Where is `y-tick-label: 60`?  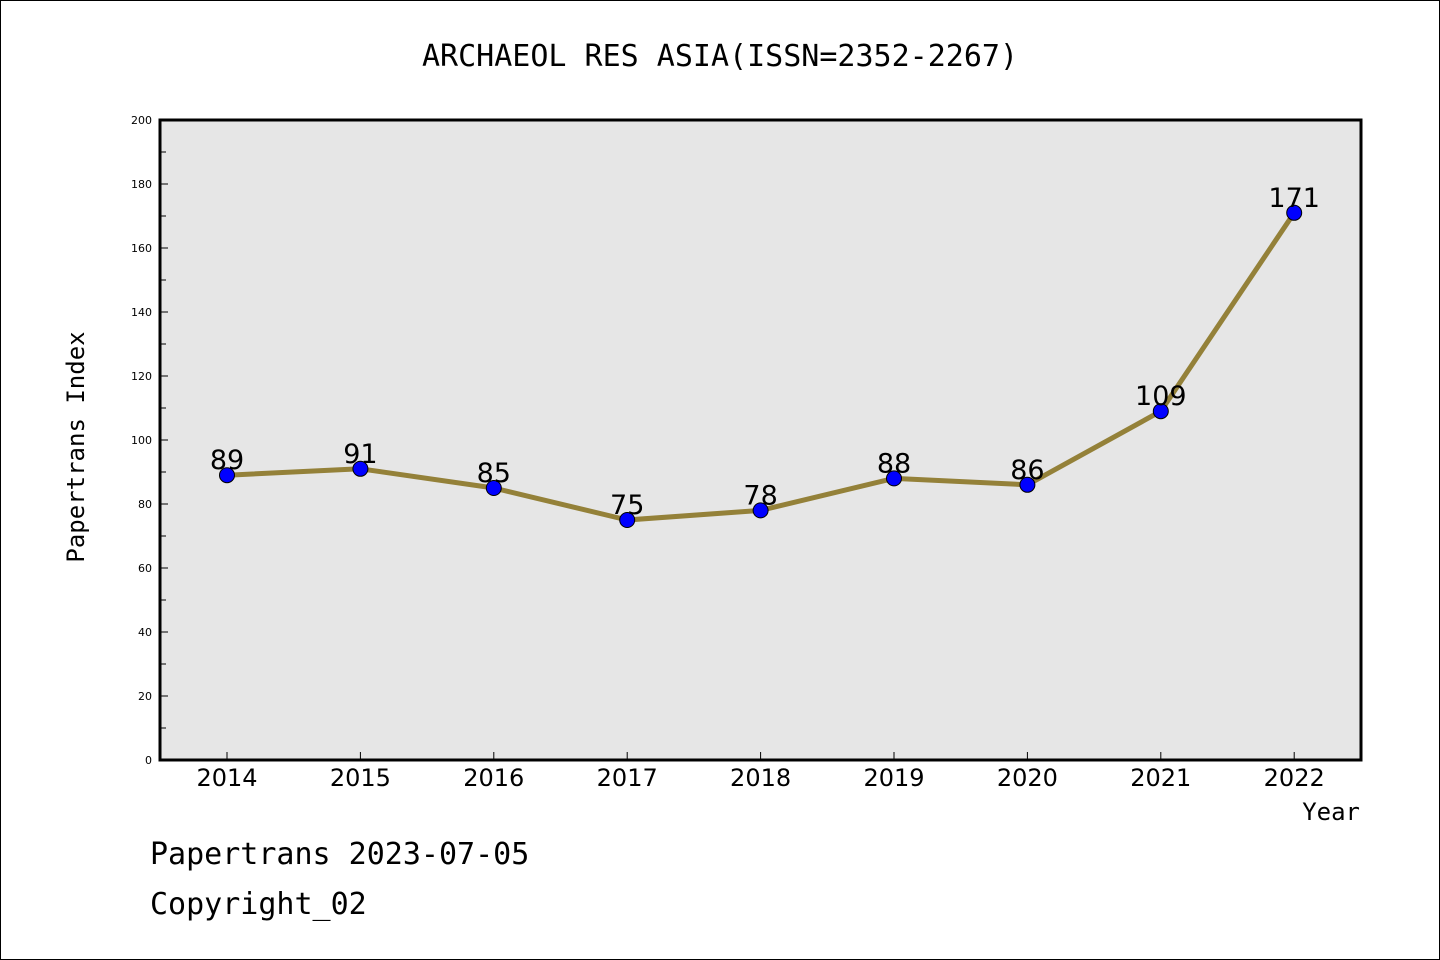 y-tick-label: 60 is located at coordinates (145, 568).